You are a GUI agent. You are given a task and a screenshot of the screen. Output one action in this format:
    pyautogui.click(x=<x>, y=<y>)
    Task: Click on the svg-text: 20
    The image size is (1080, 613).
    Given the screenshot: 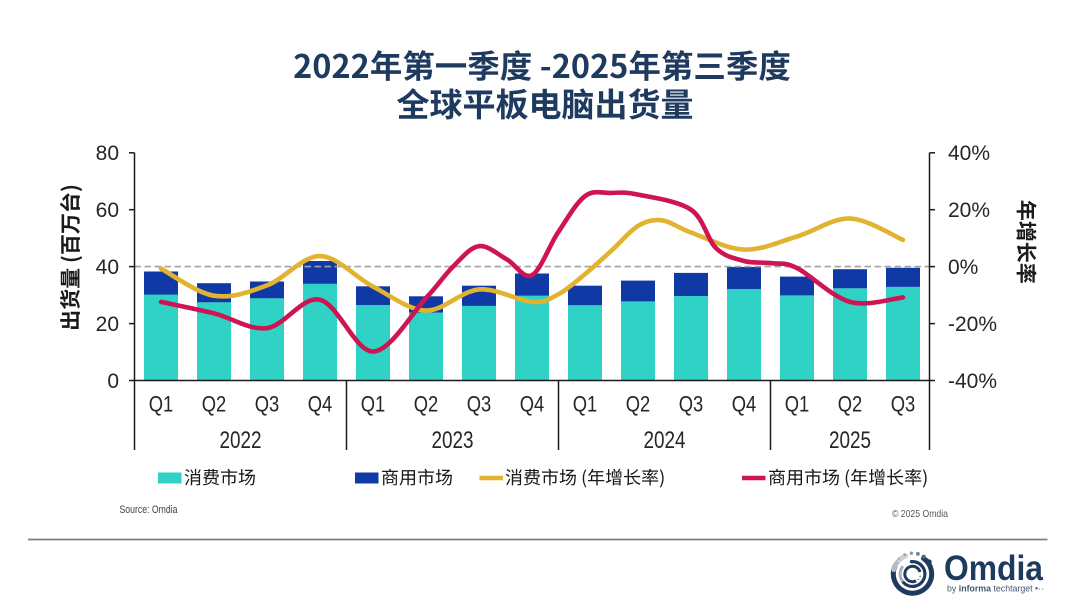 What is the action you would take?
    pyautogui.click(x=107, y=324)
    